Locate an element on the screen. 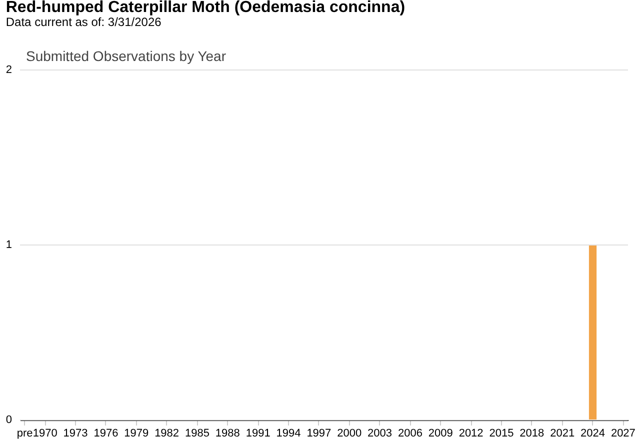  y-tick-label: 1 is located at coordinates (9, 245).